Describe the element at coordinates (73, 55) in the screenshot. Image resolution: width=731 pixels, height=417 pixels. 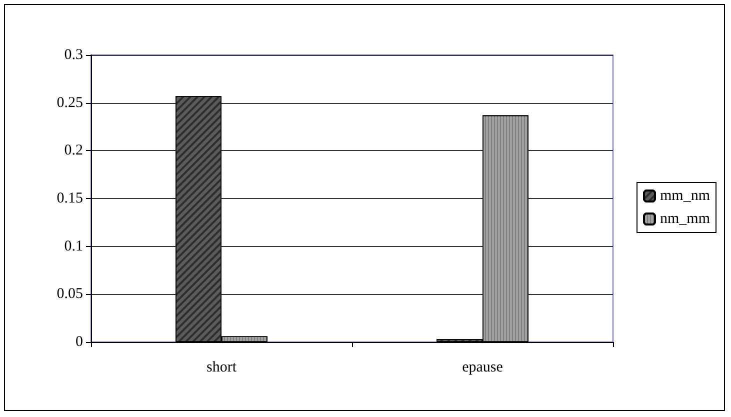
I see `y-tick-label: 0.3` at that location.